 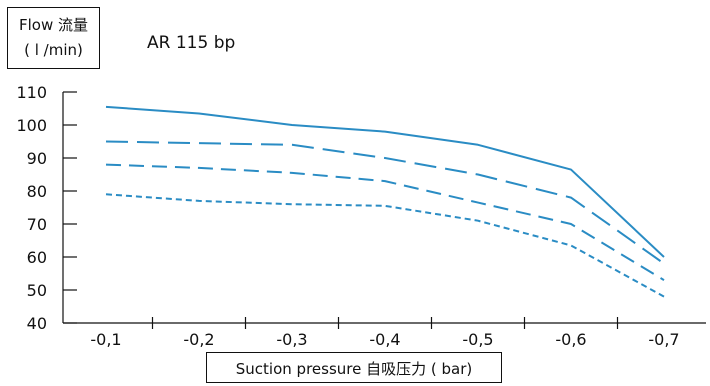 What do you see at coordinates (37, 224) in the screenshot?
I see `y-tick-label: 70` at bounding box center [37, 224].